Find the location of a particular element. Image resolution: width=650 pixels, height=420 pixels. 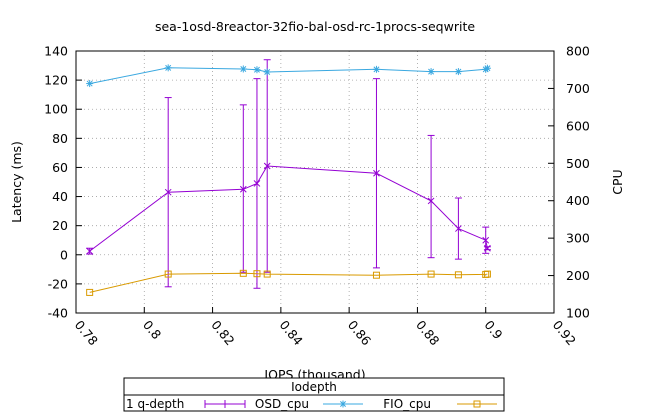

series-1-point-6-x2 is located at coordinates (376, 173).